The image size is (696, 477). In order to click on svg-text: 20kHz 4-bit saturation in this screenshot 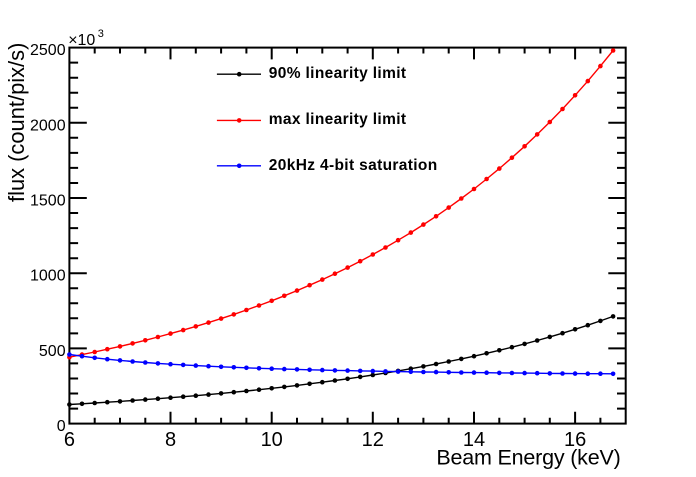, I will do `click(353, 165)`.